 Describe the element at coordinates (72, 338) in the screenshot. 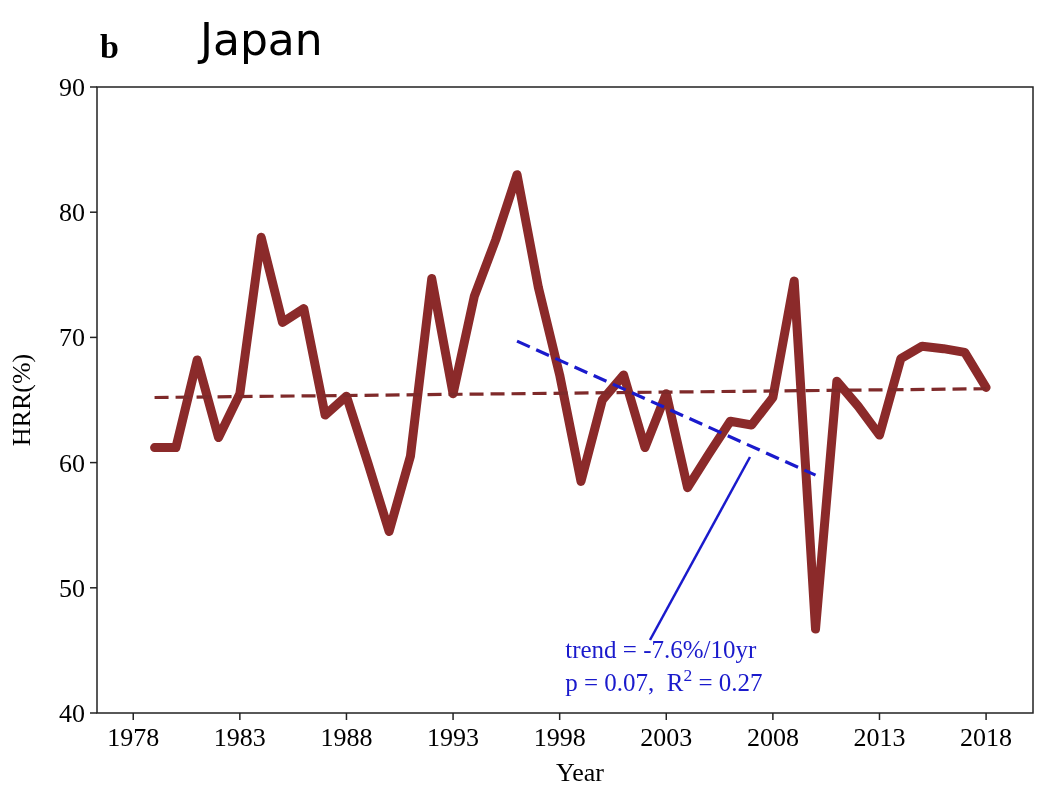

I see `y-tick-label: 70` at that location.